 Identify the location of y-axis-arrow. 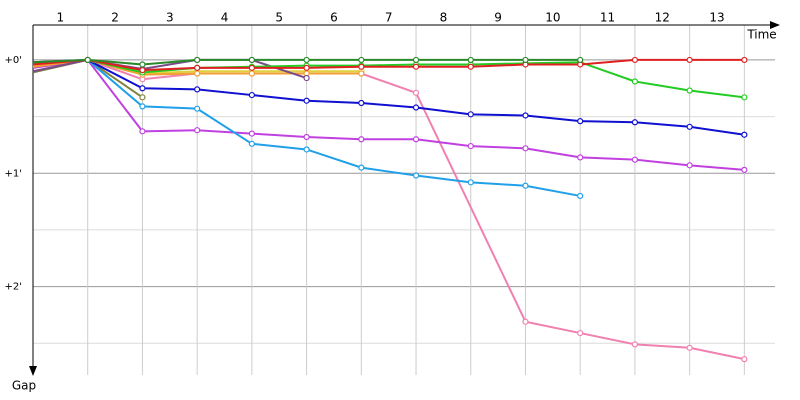
(33, 371).